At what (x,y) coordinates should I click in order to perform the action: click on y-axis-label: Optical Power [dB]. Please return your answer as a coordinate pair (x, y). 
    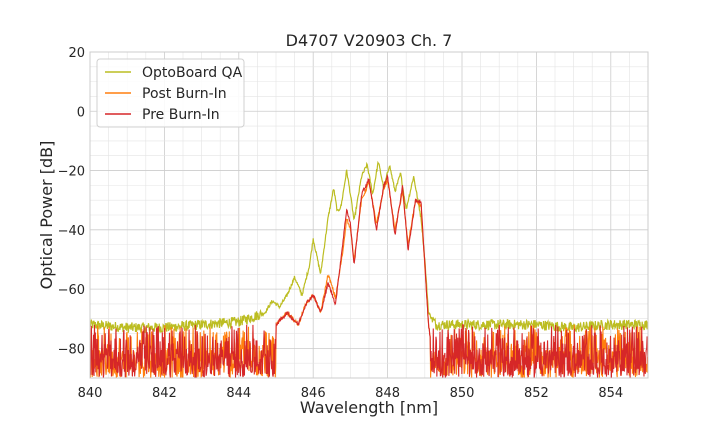
    Looking at the image, I should click on (46, 215).